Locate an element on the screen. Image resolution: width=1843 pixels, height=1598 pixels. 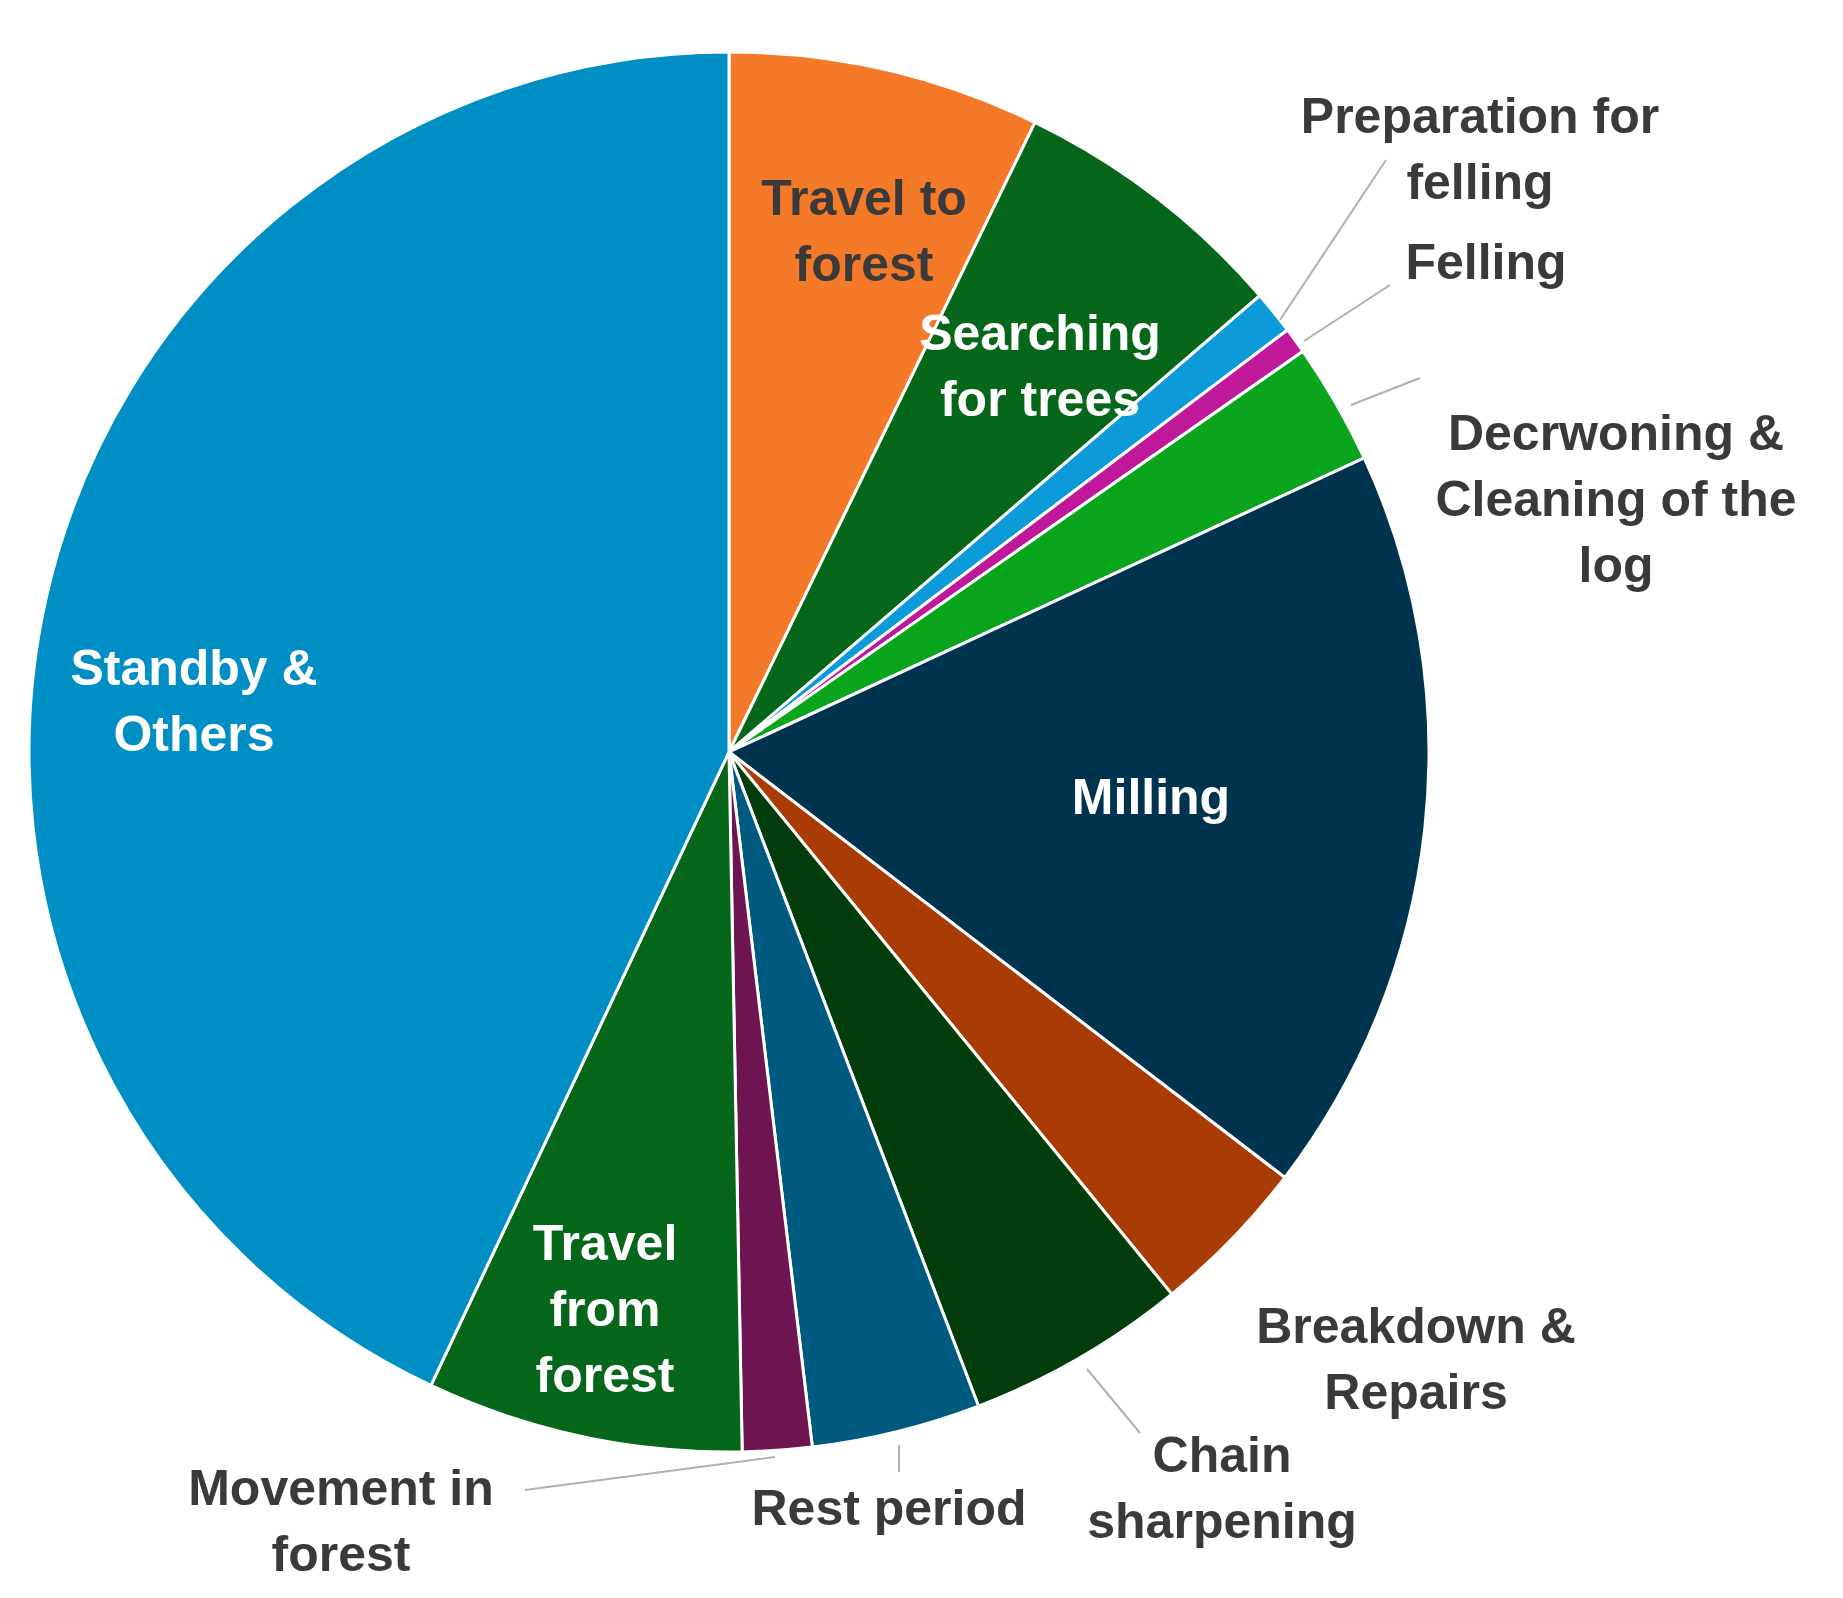
slice-label: Milling is located at coordinates (1151, 797).